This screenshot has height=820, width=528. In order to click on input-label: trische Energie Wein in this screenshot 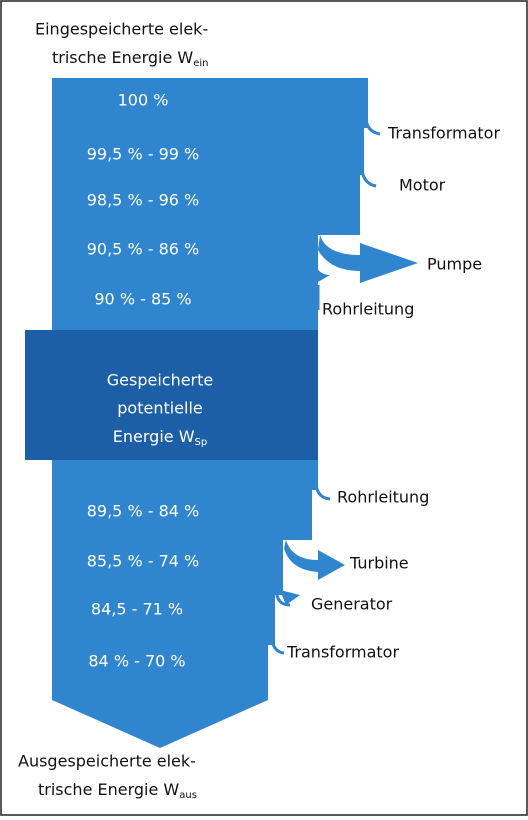, I will do `click(130, 59)`.